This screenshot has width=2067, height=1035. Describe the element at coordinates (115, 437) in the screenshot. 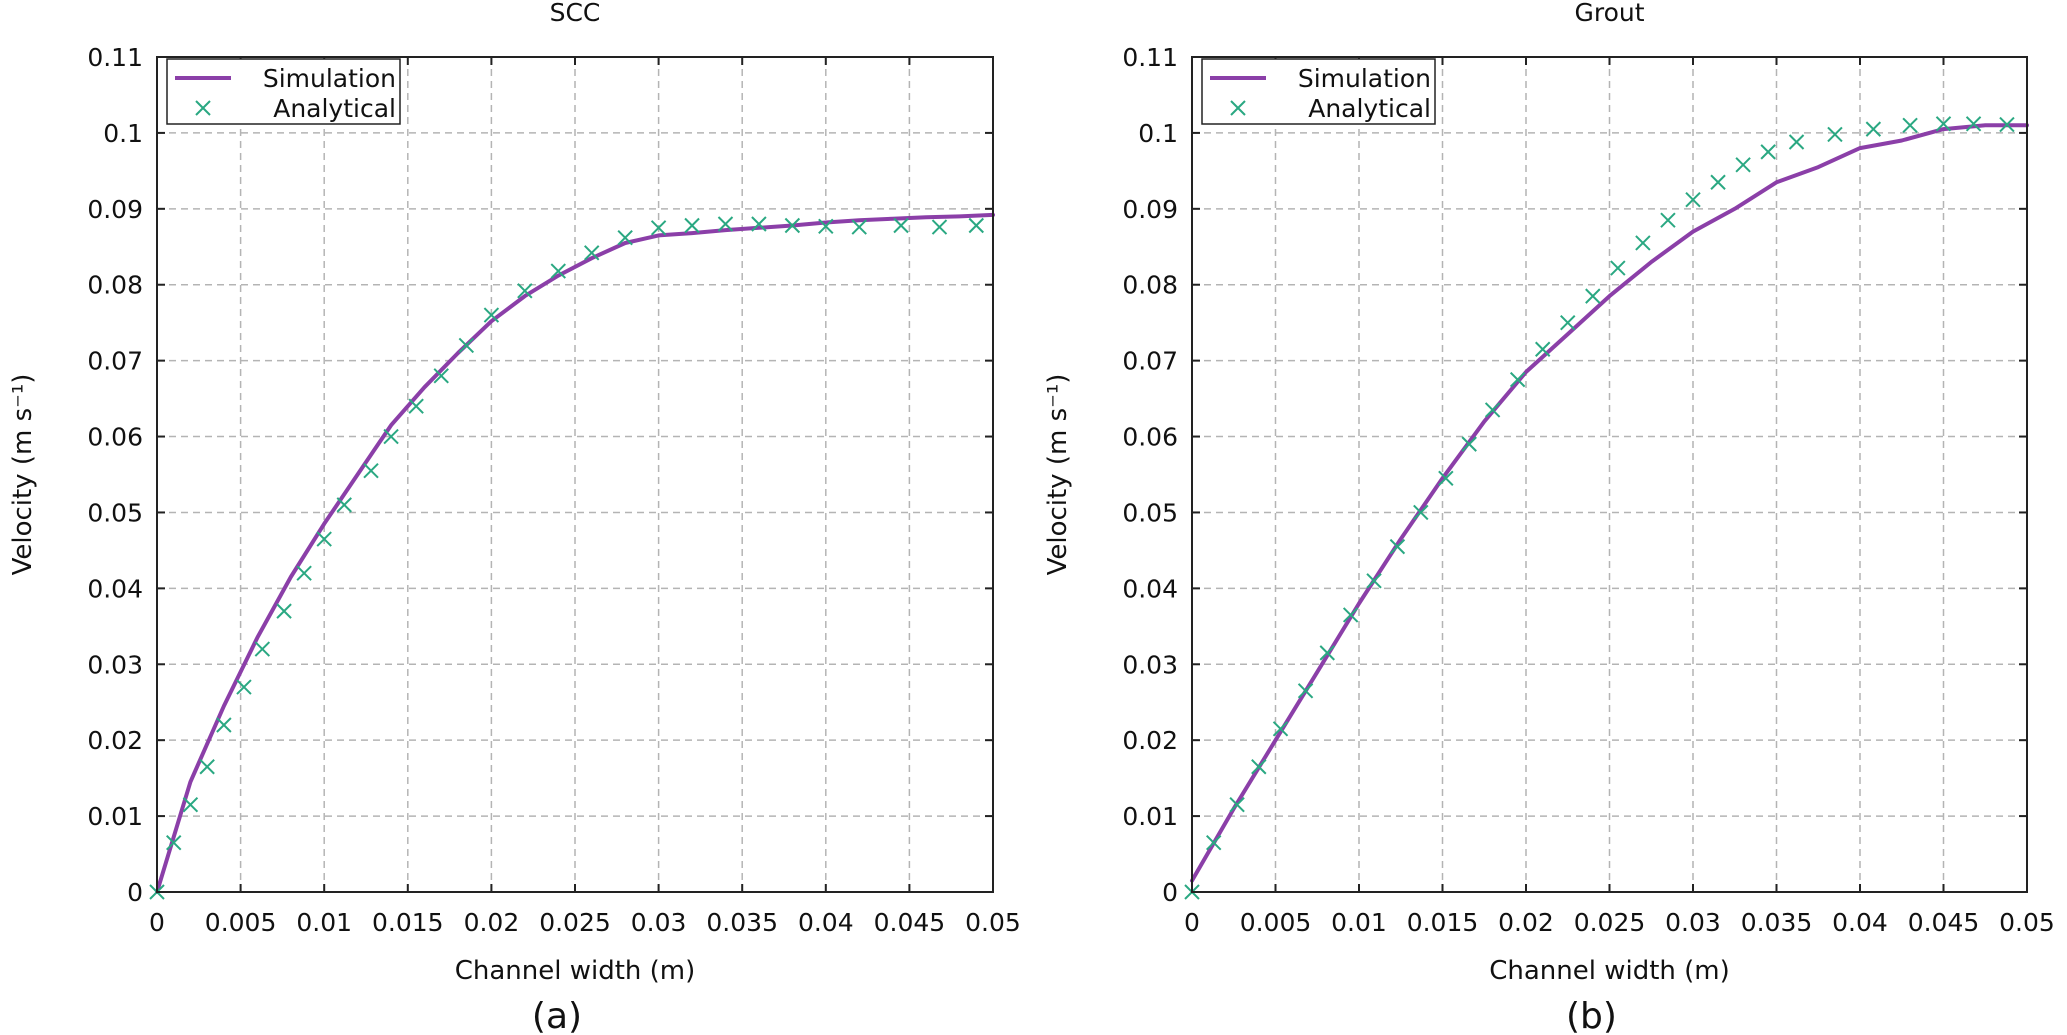

I see `y-tick-label: 0.06` at that location.